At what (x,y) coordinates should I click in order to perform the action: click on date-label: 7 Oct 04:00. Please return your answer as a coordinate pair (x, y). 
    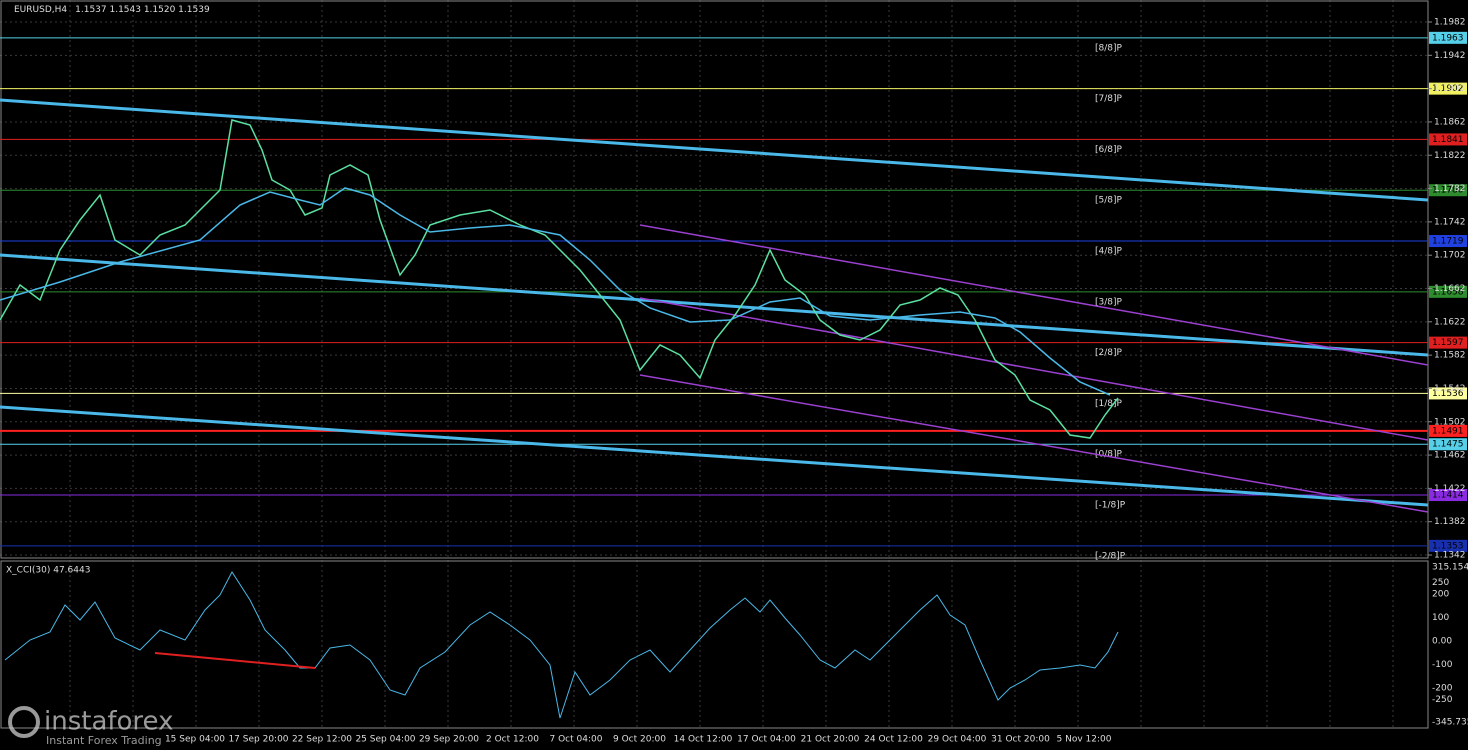
    Looking at the image, I should click on (576, 740).